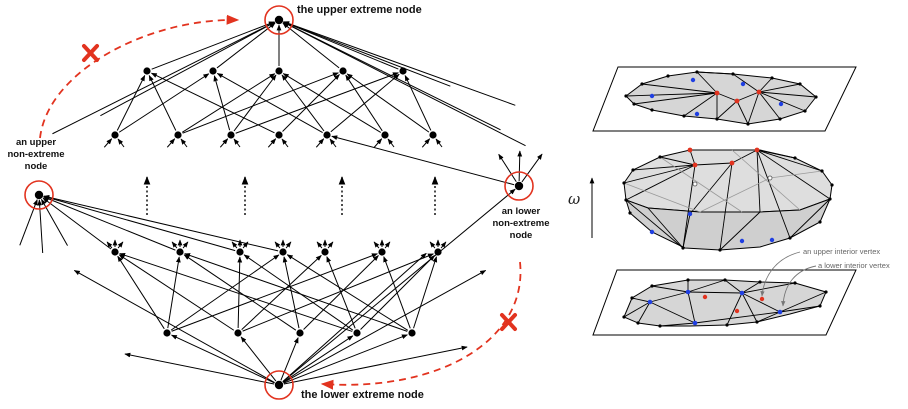 The height and width of the screenshot is (409, 908). I want to click on stub-out-c2-l, so click(174, 245).